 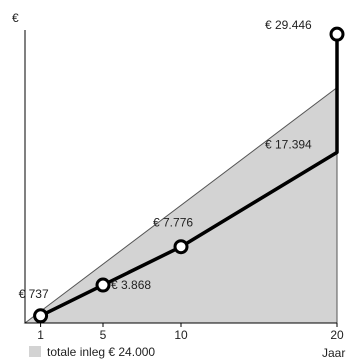 What do you see at coordinates (288, 25) in the screenshot?
I see `data-label: € 29.446` at bounding box center [288, 25].